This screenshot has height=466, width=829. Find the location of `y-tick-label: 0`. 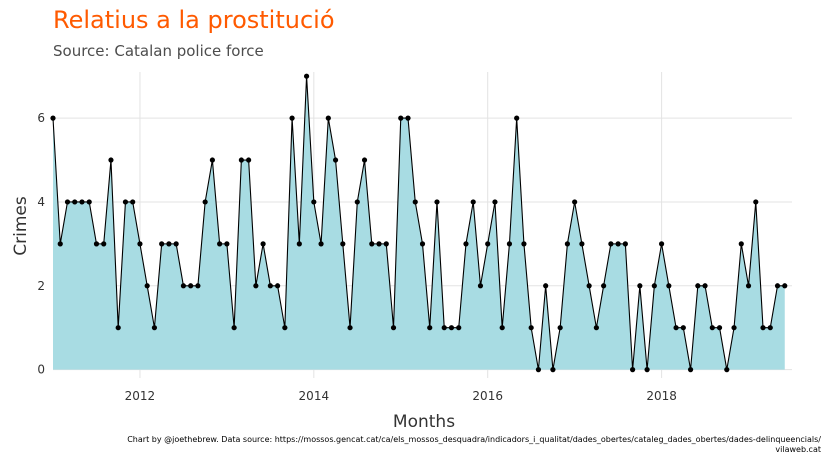

y-tick-label: 0 is located at coordinates (41, 370).